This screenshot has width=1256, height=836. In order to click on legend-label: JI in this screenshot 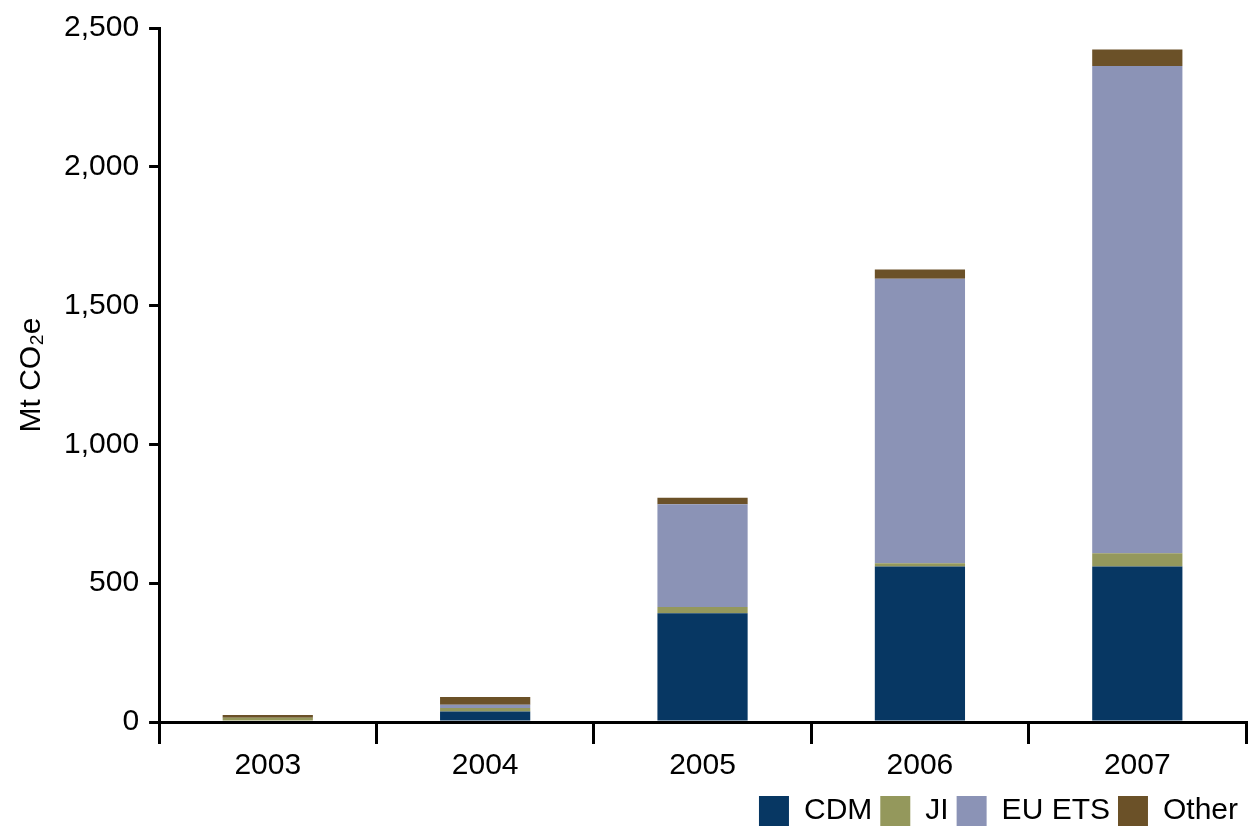, I will do `click(937, 809)`.